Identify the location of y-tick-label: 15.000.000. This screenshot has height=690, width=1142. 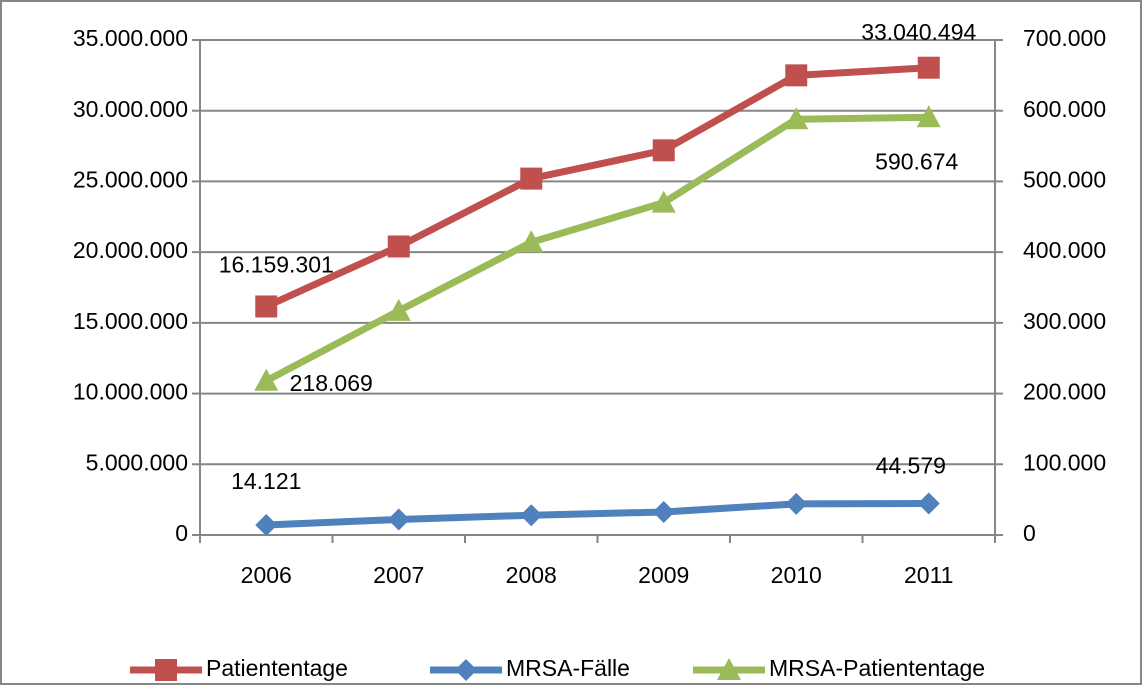
(130, 321).